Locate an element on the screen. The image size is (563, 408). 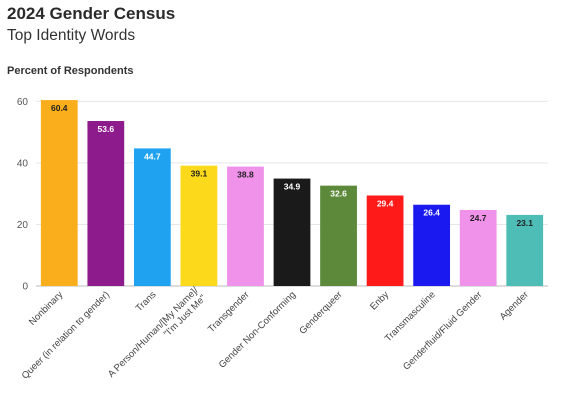
data-label: 60.4 is located at coordinates (59, 108).